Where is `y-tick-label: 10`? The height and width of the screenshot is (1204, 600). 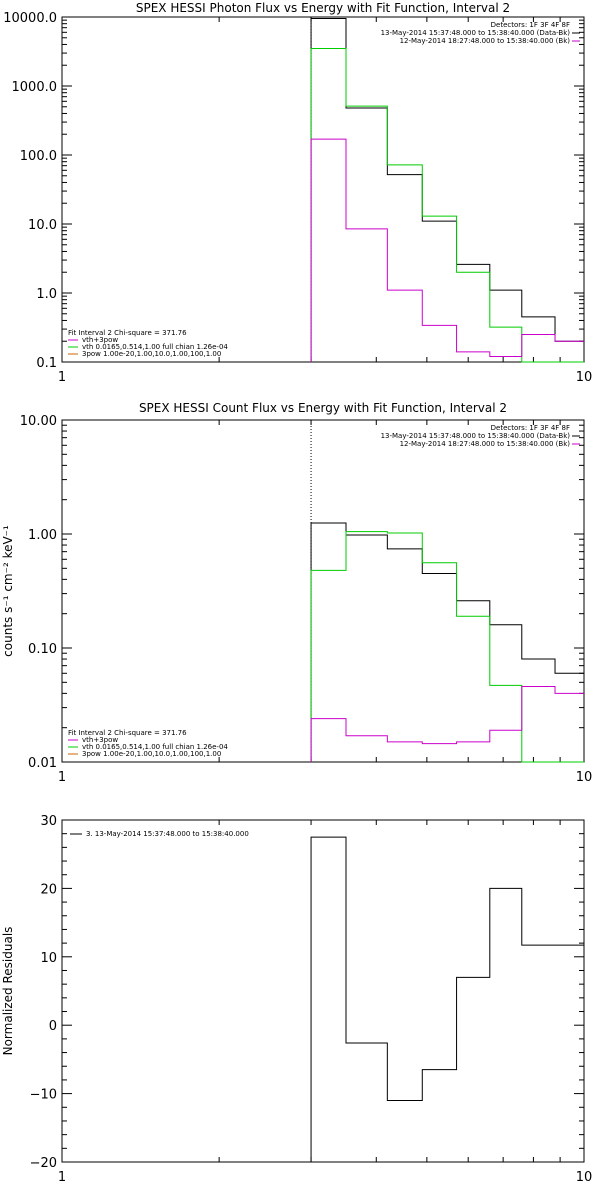 y-tick-label: 10 is located at coordinates (48, 958).